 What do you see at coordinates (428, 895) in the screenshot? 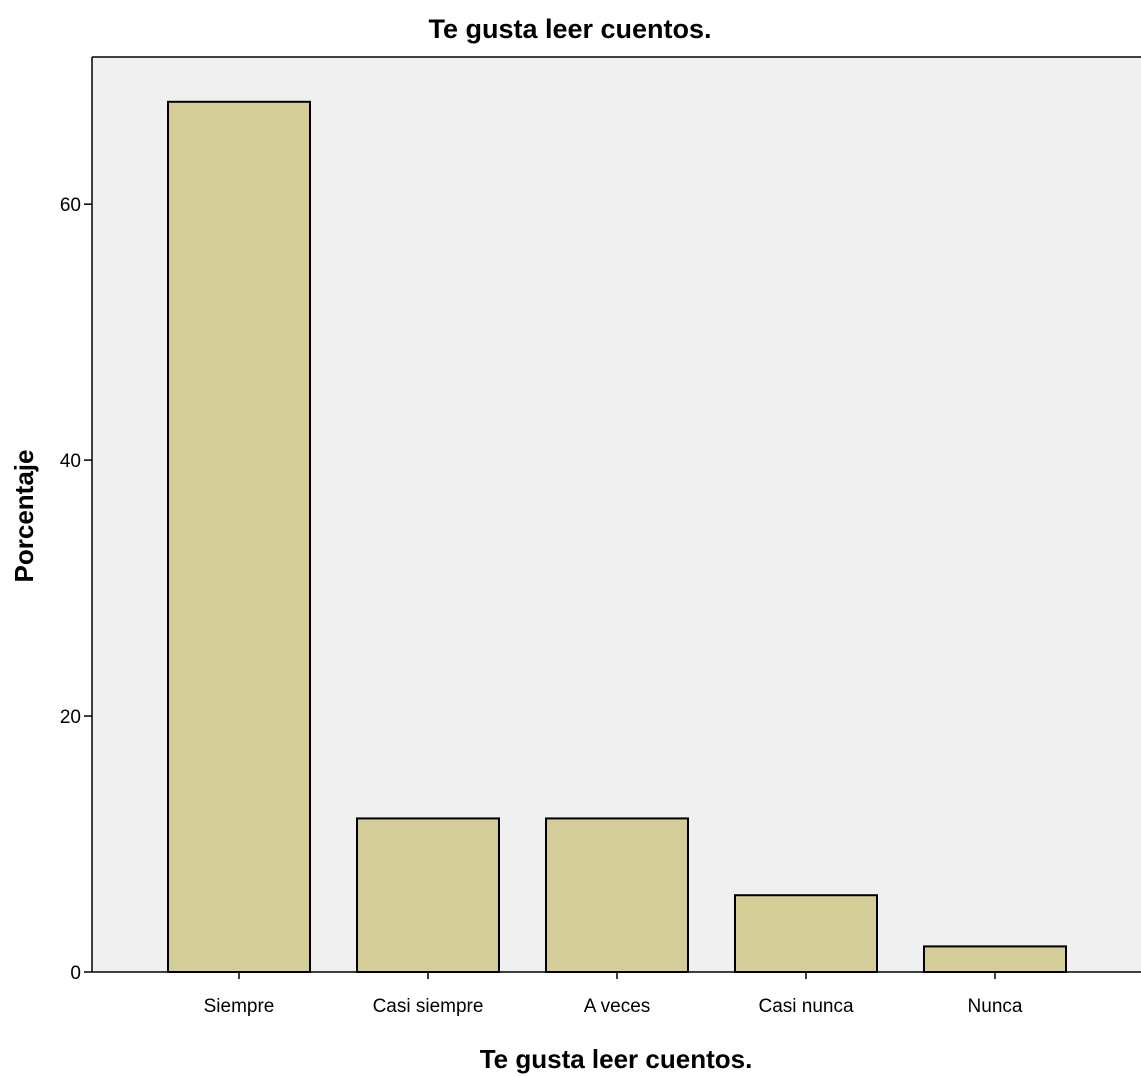
I see `bar-casi-siempre` at bounding box center [428, 895].